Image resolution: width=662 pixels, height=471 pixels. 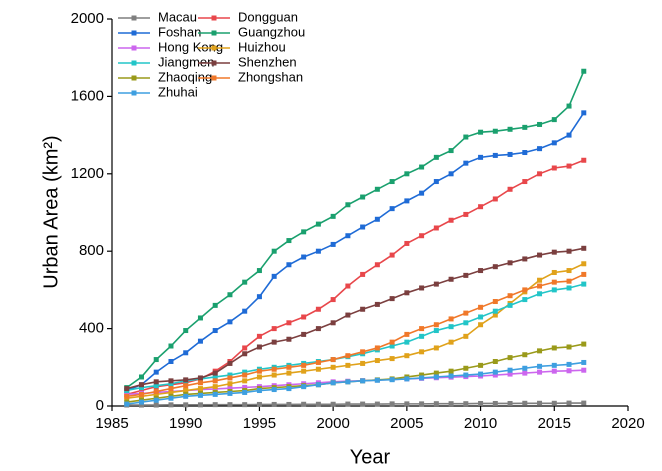 I want to click on y-tick-label: 800, so click(x=91, y=250).